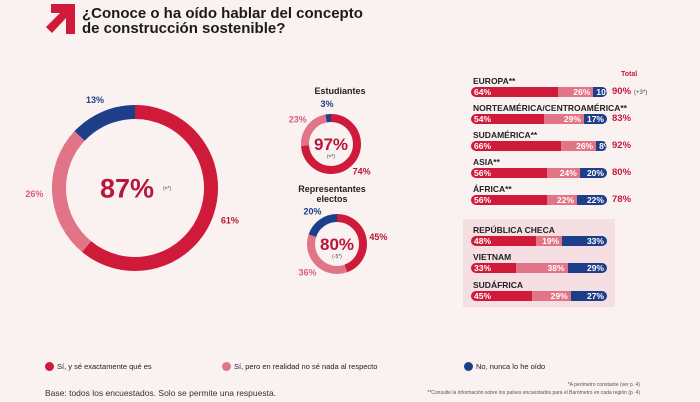 Image resolution: width=700 pixels, height=402 pixels. Describe the element at coordinates (629, 74) in the screenshot. I see `total-header: Total` at that location.